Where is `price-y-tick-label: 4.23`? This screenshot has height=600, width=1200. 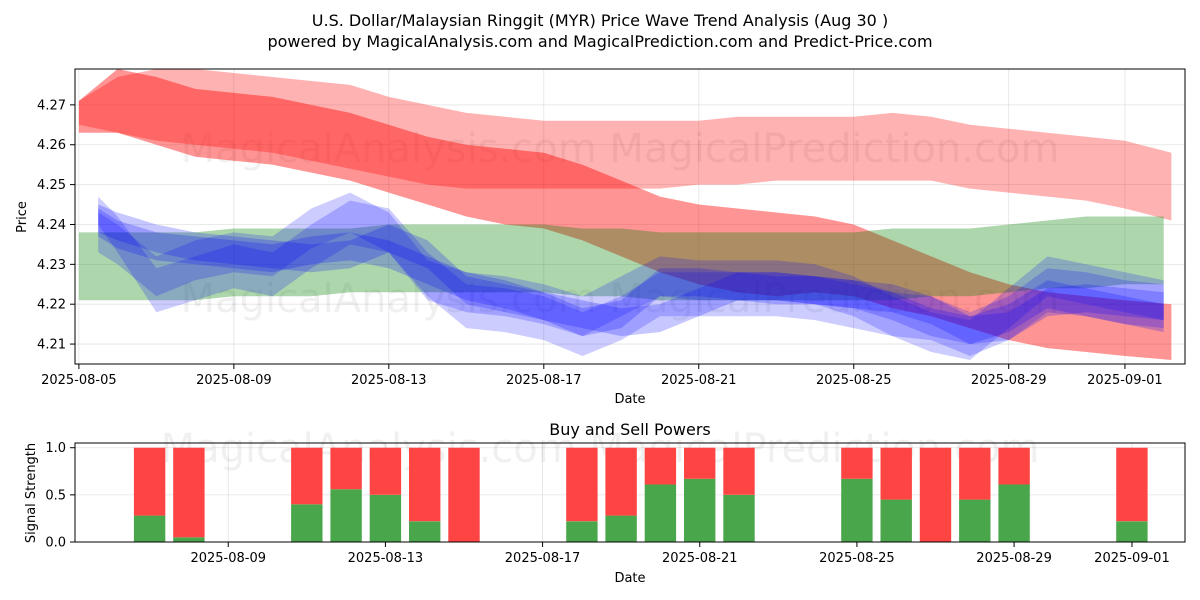 price-y-tick-label: 4.23 is located at coordinates (51, 265).